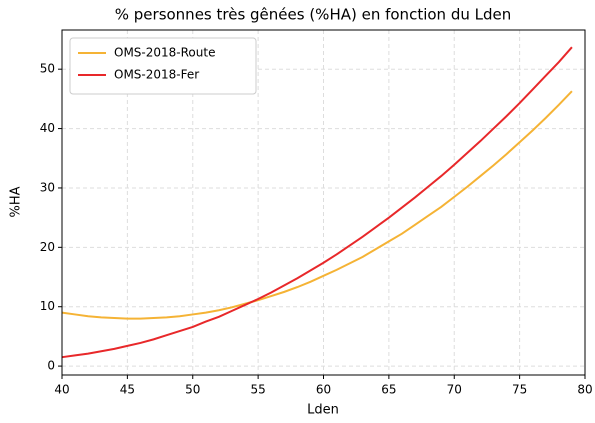 This screenshot has width=595, height=423. I want to click on x-axis-label: Lden, so click(323, 410).